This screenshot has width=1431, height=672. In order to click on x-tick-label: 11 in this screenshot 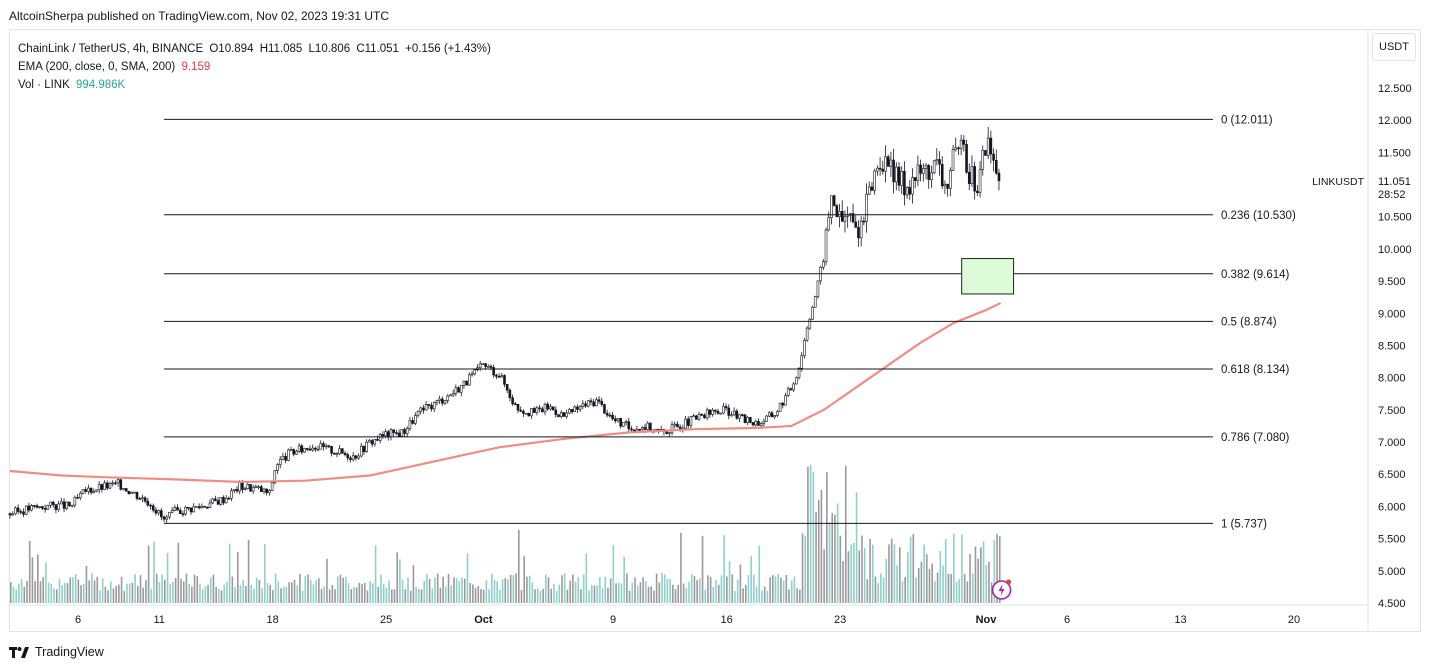, I will do `click(158, 620)`.